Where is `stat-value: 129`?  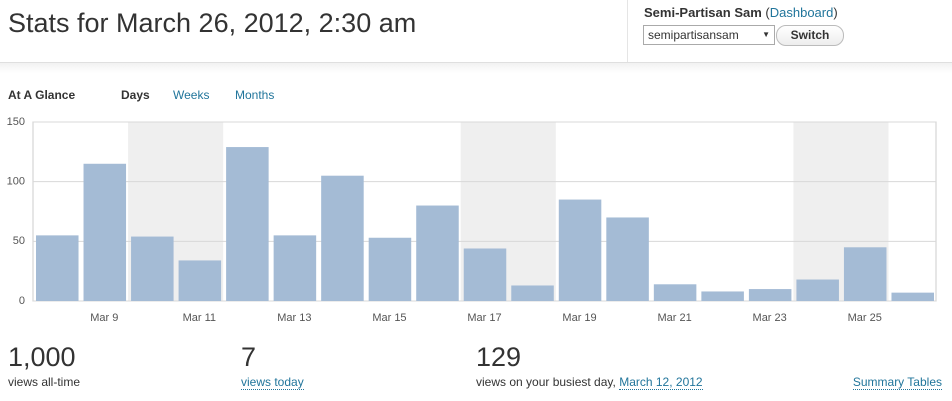 stat-value: 129 is located at coordinates (499, 357).